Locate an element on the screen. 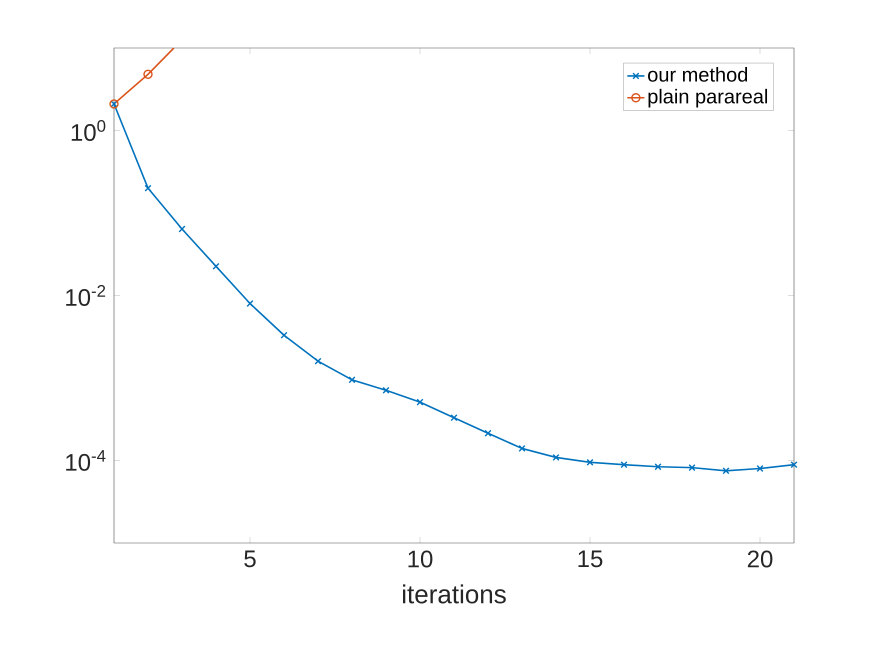  y-tick-label: 10$^{-4}$ is located at coordinates (86, 460).